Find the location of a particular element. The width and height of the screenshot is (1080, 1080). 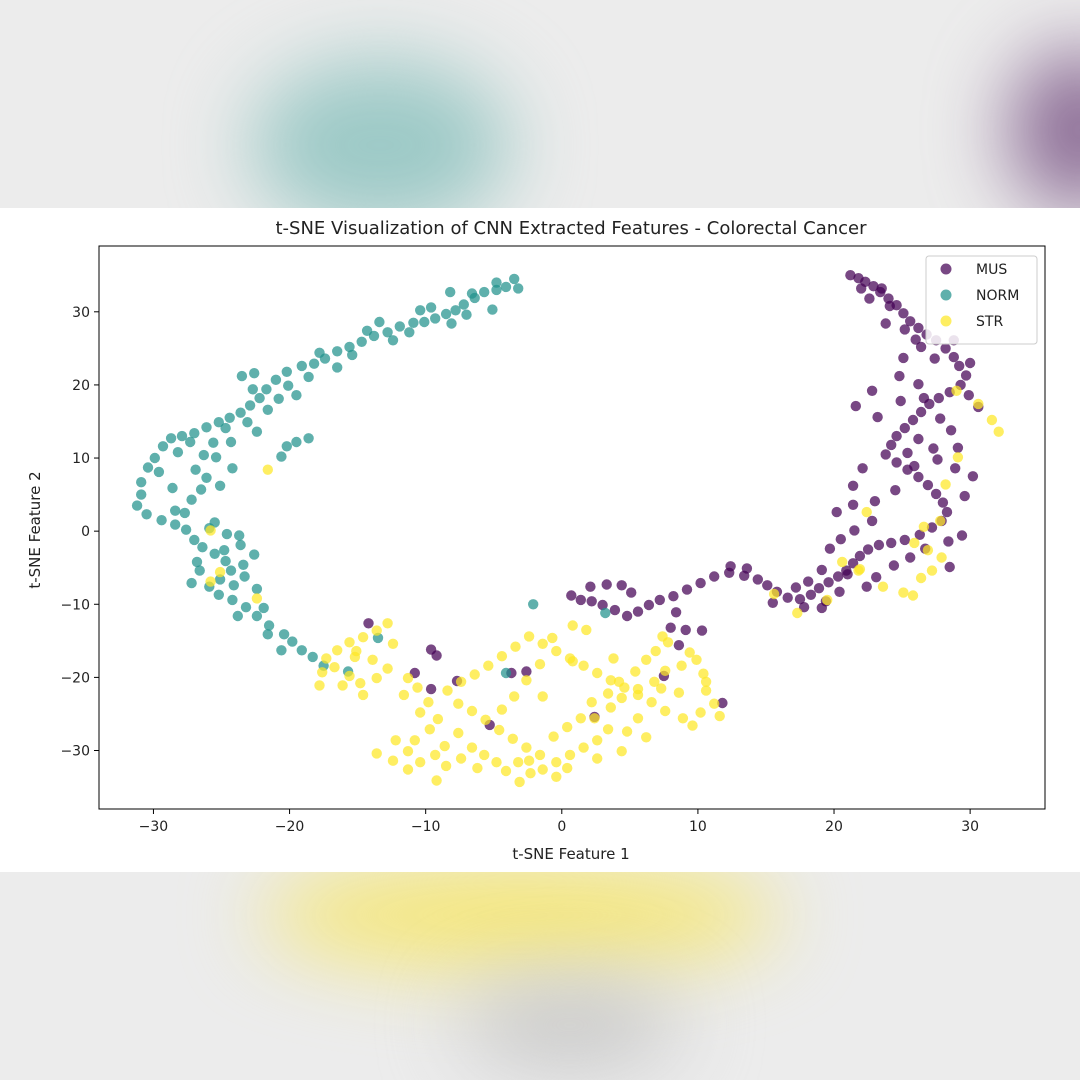

x-tick-label: 0 is located at coordinates (561, 827).